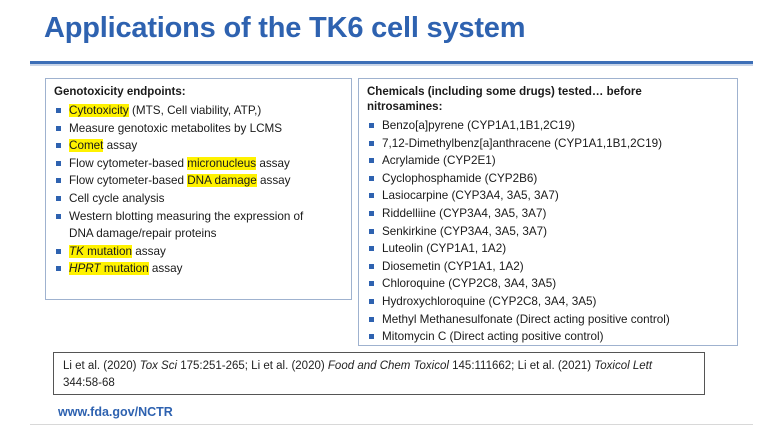  Describe the element at coordinates (388, 366) in the screenshot. I see `journal-name: Food and Chem Toxicol` at that location.